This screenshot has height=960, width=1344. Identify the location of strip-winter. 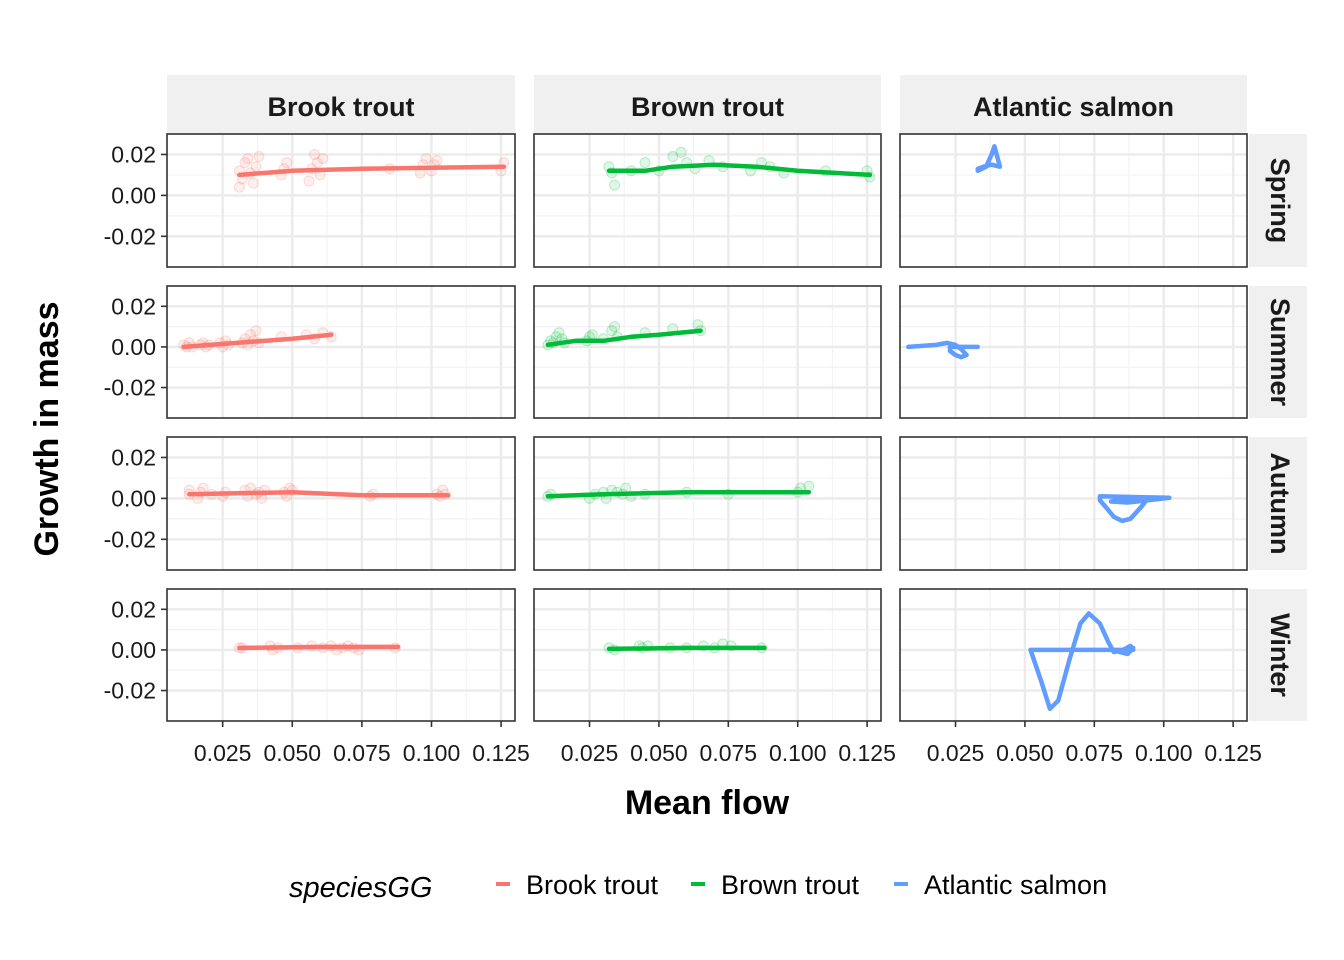
(1278, 655).